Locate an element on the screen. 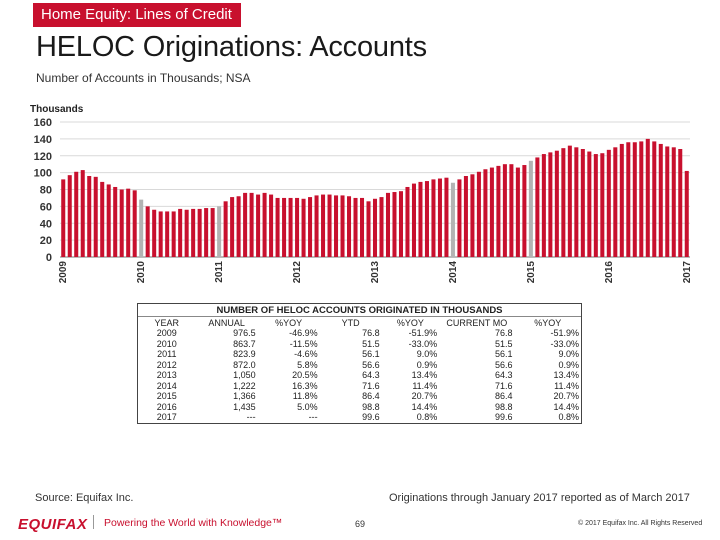  table-cell: 9.0% is located at coordinates (427, 354).